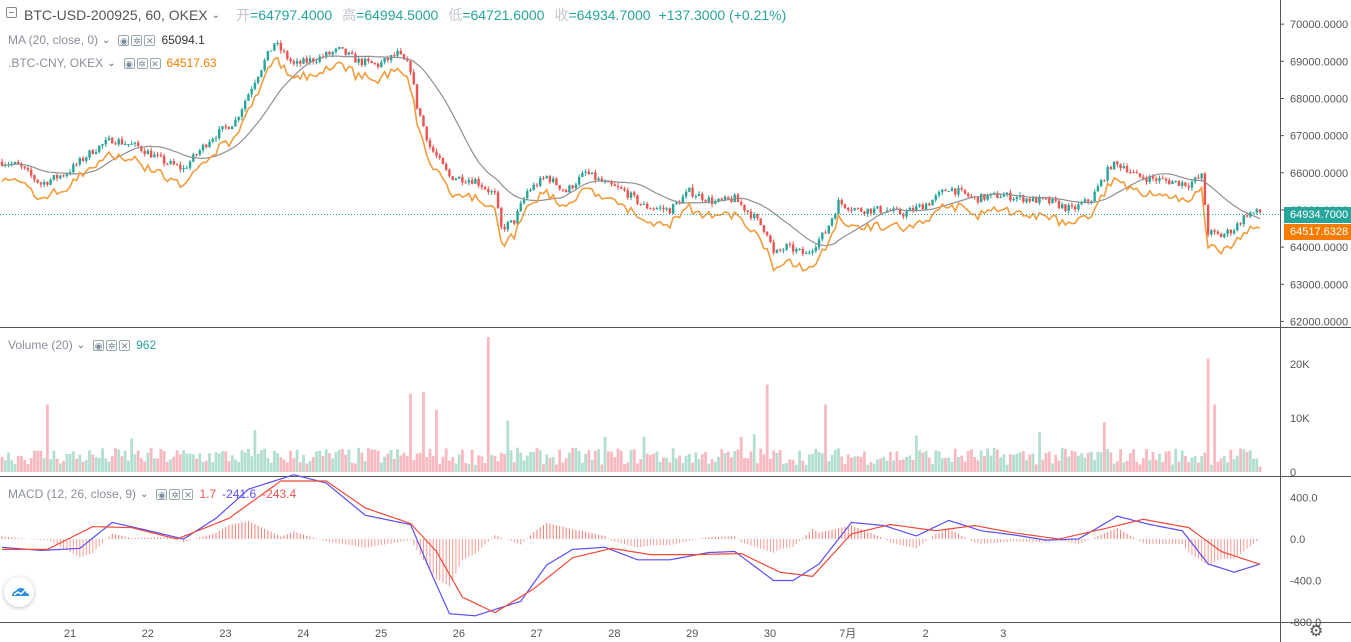 Image resolution: width=1351 pixels, height=642 pixels. I want to click on volume-label: Volume (20), so click(40, 345).